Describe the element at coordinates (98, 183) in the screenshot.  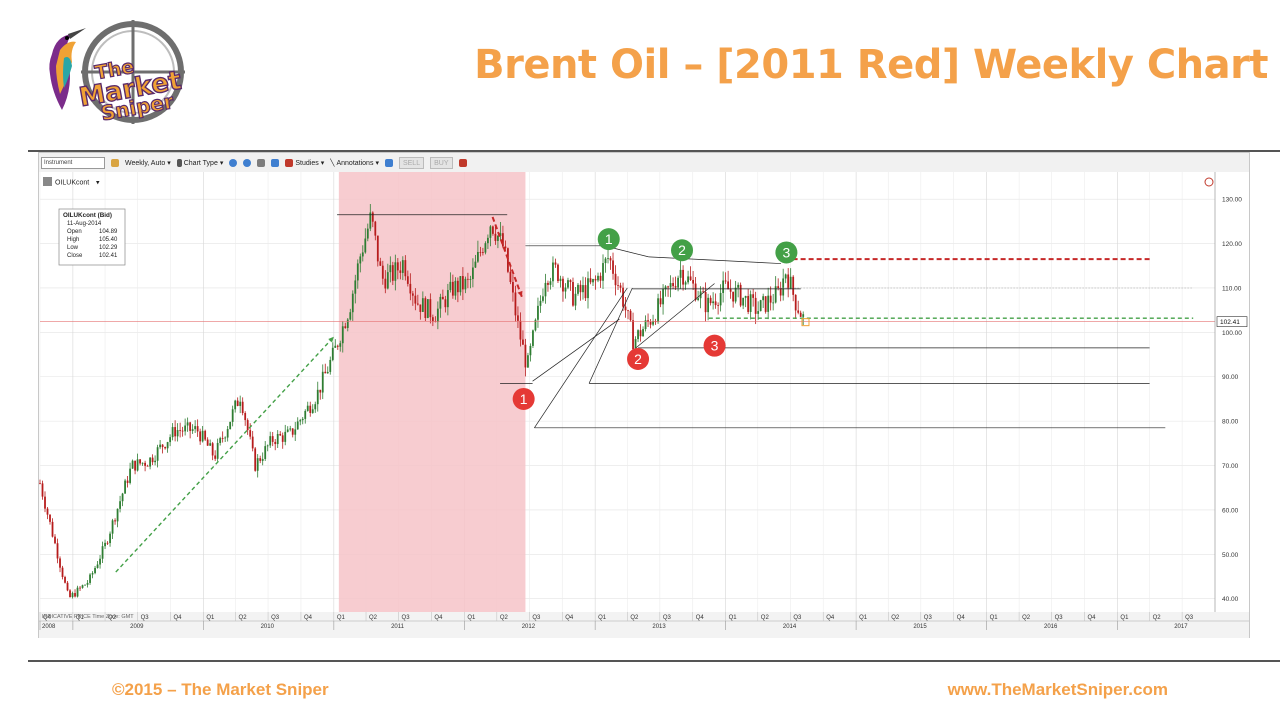
I see `symbol-dropdown-caret: ▾` at that location.